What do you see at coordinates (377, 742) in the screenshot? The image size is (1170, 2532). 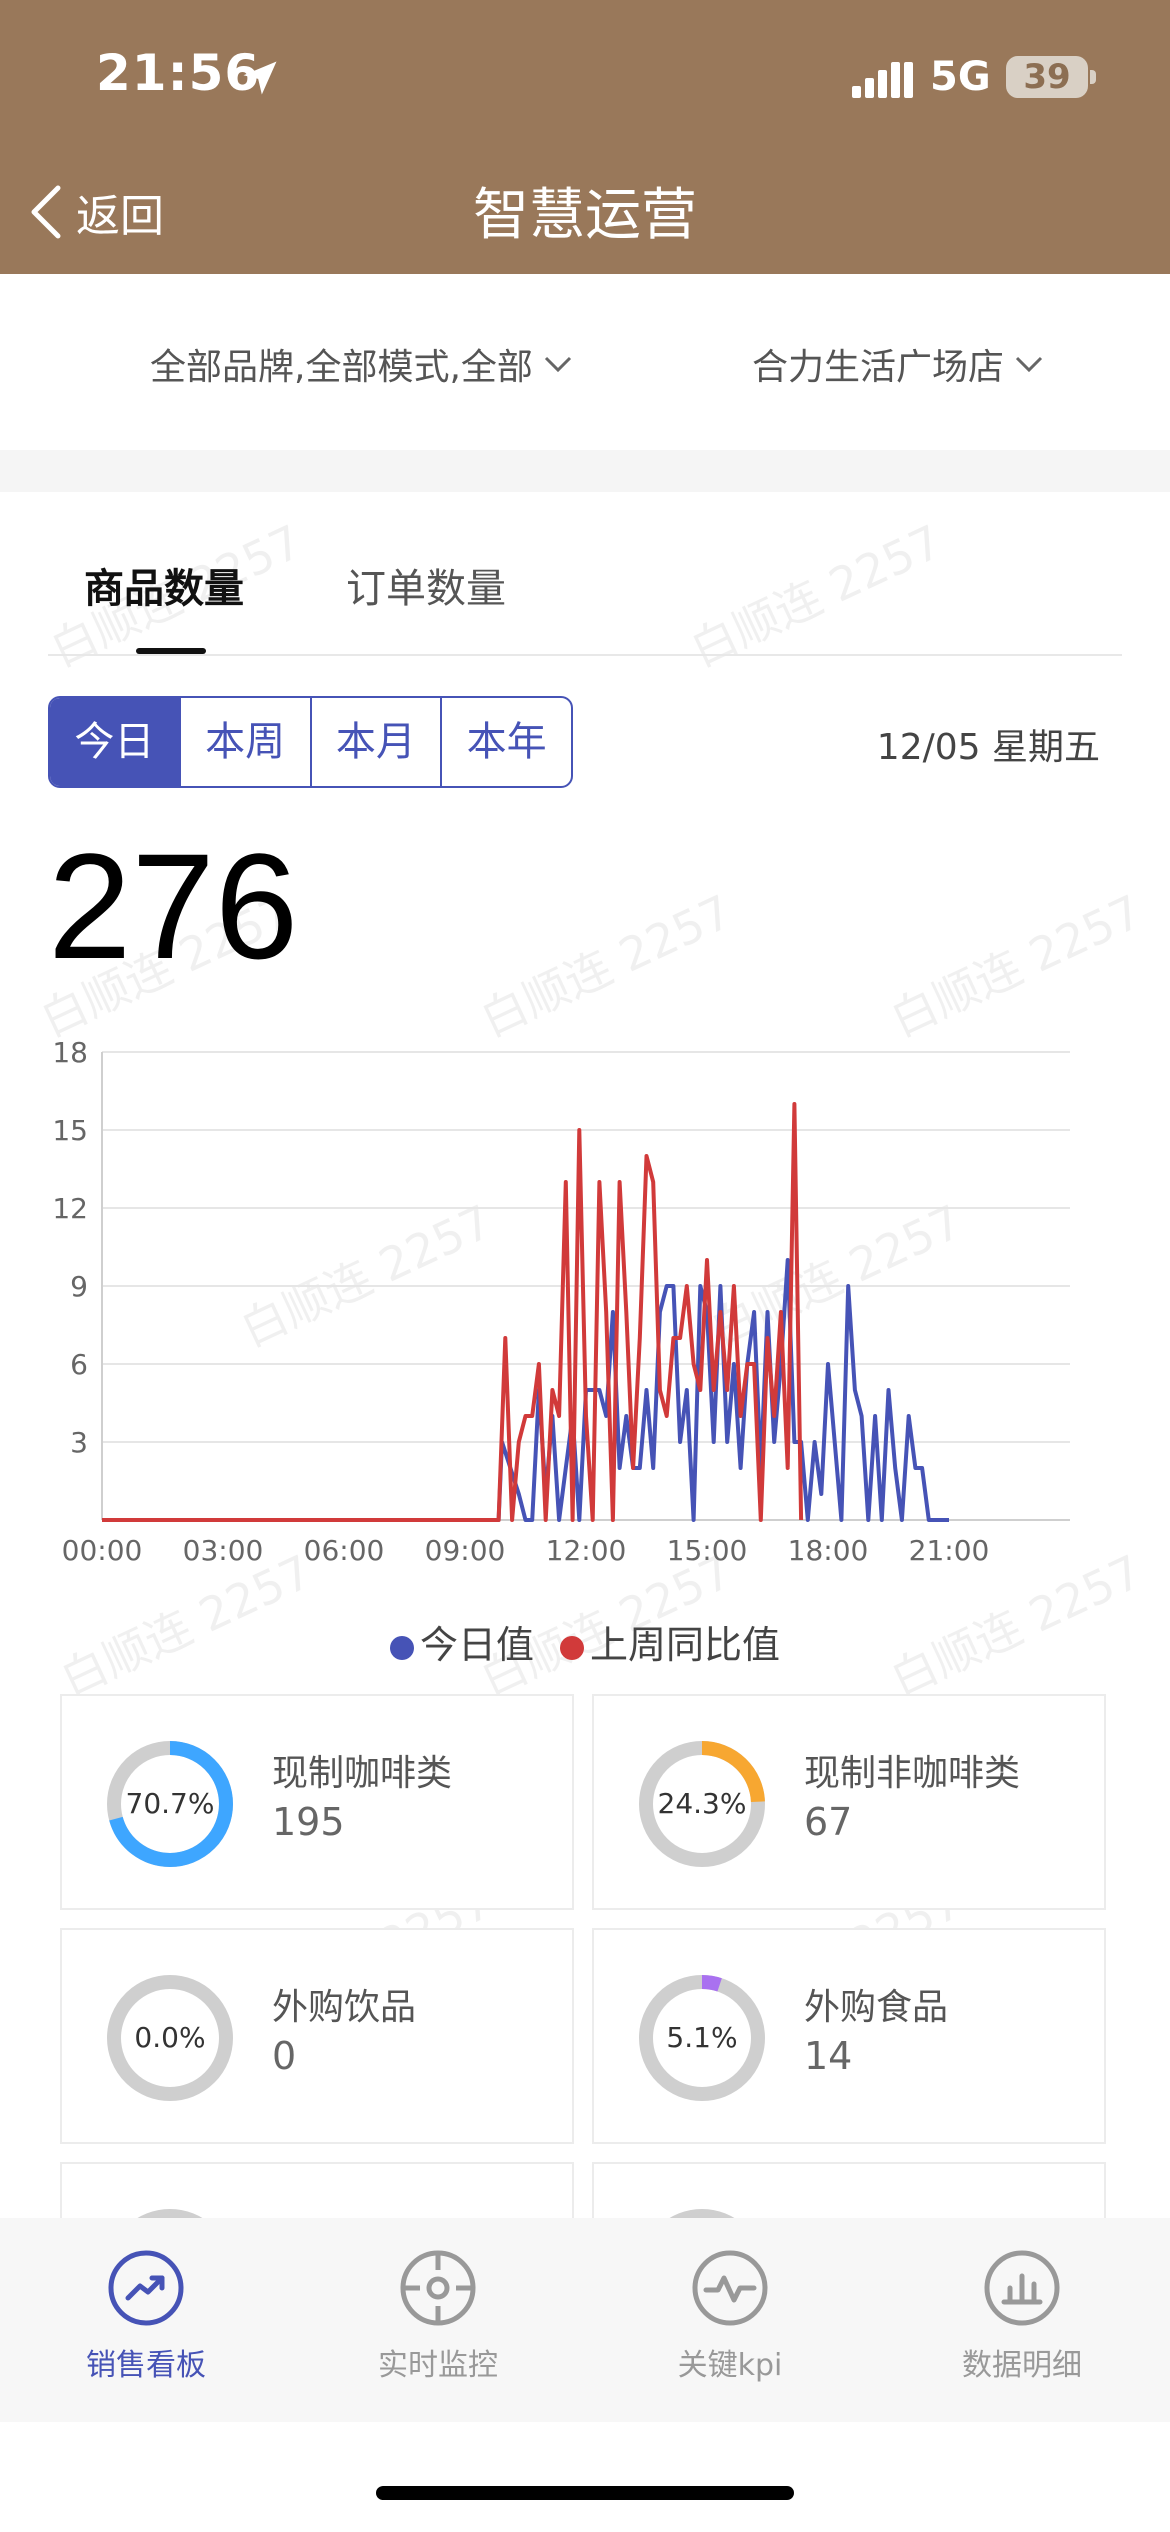 I see `period-month: 本月` at bounding box center [377, 742].